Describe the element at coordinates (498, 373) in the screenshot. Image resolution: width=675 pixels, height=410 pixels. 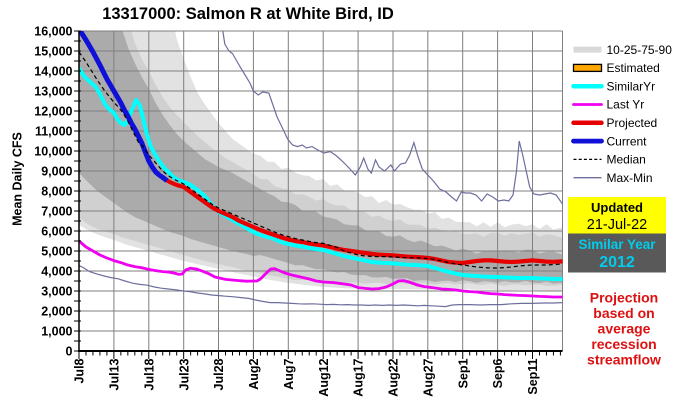
I see `svg-text: Sep6` at that location.